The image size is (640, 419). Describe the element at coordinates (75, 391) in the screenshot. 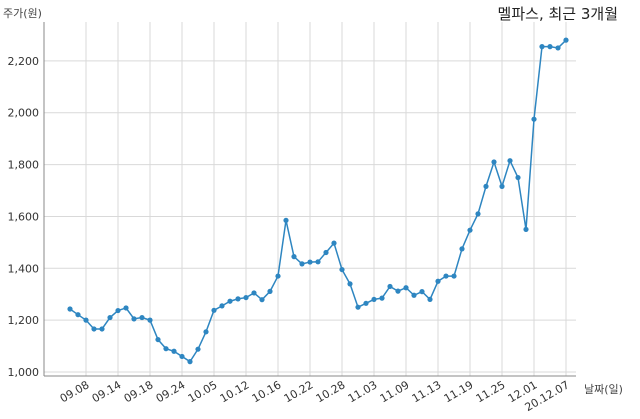

I see `x-tick-label: 09.08` at that location.